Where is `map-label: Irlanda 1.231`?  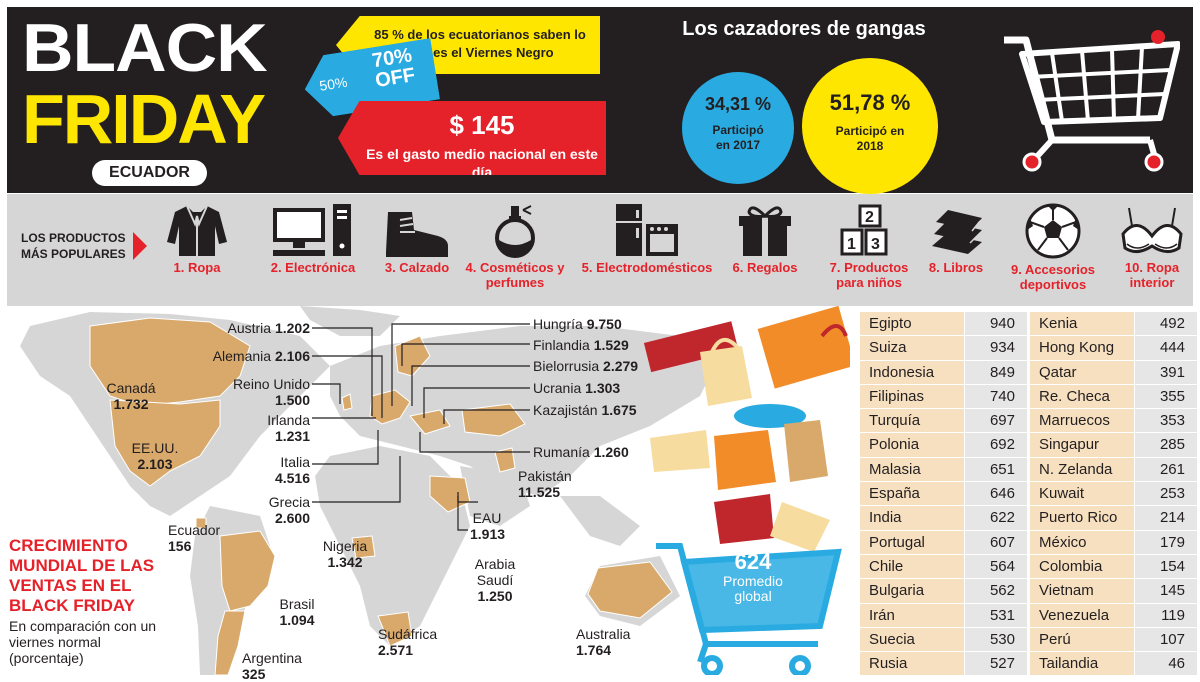 map-label: Irlanda 1.231 is located at coordinates (273, 428).